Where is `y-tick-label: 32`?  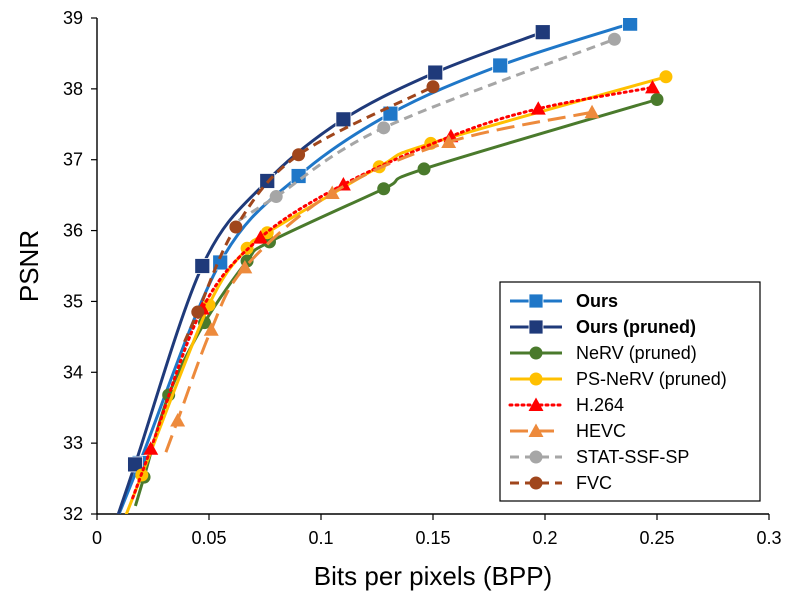 y-tick-label: 32 is located at coordinates (73, 514).